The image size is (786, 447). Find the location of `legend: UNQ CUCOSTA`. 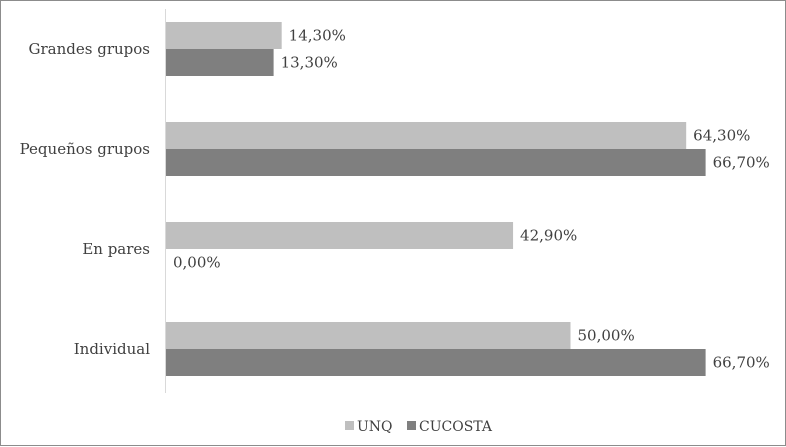

legend: UNQ CUCOSTA is located at coordinates (419, 427).